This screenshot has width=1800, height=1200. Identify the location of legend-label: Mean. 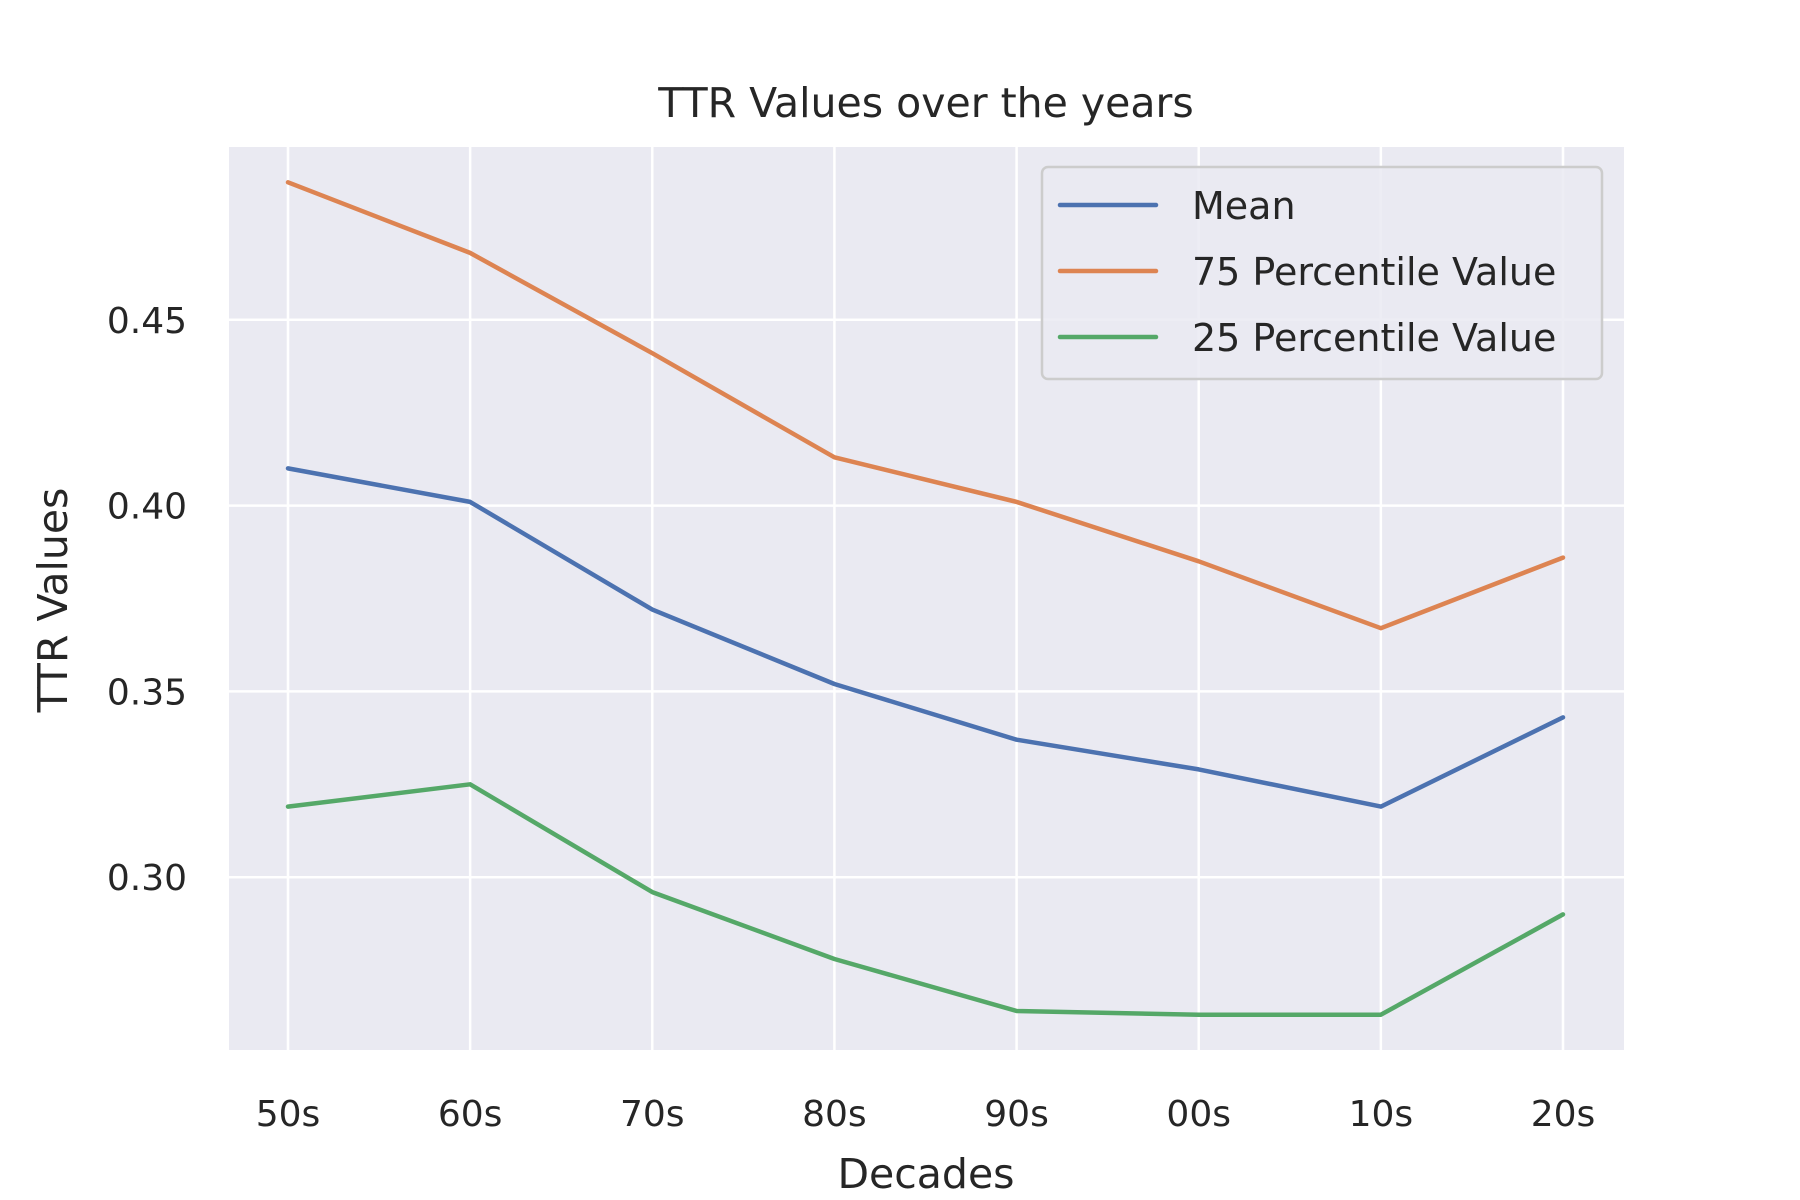
(1244, 206).